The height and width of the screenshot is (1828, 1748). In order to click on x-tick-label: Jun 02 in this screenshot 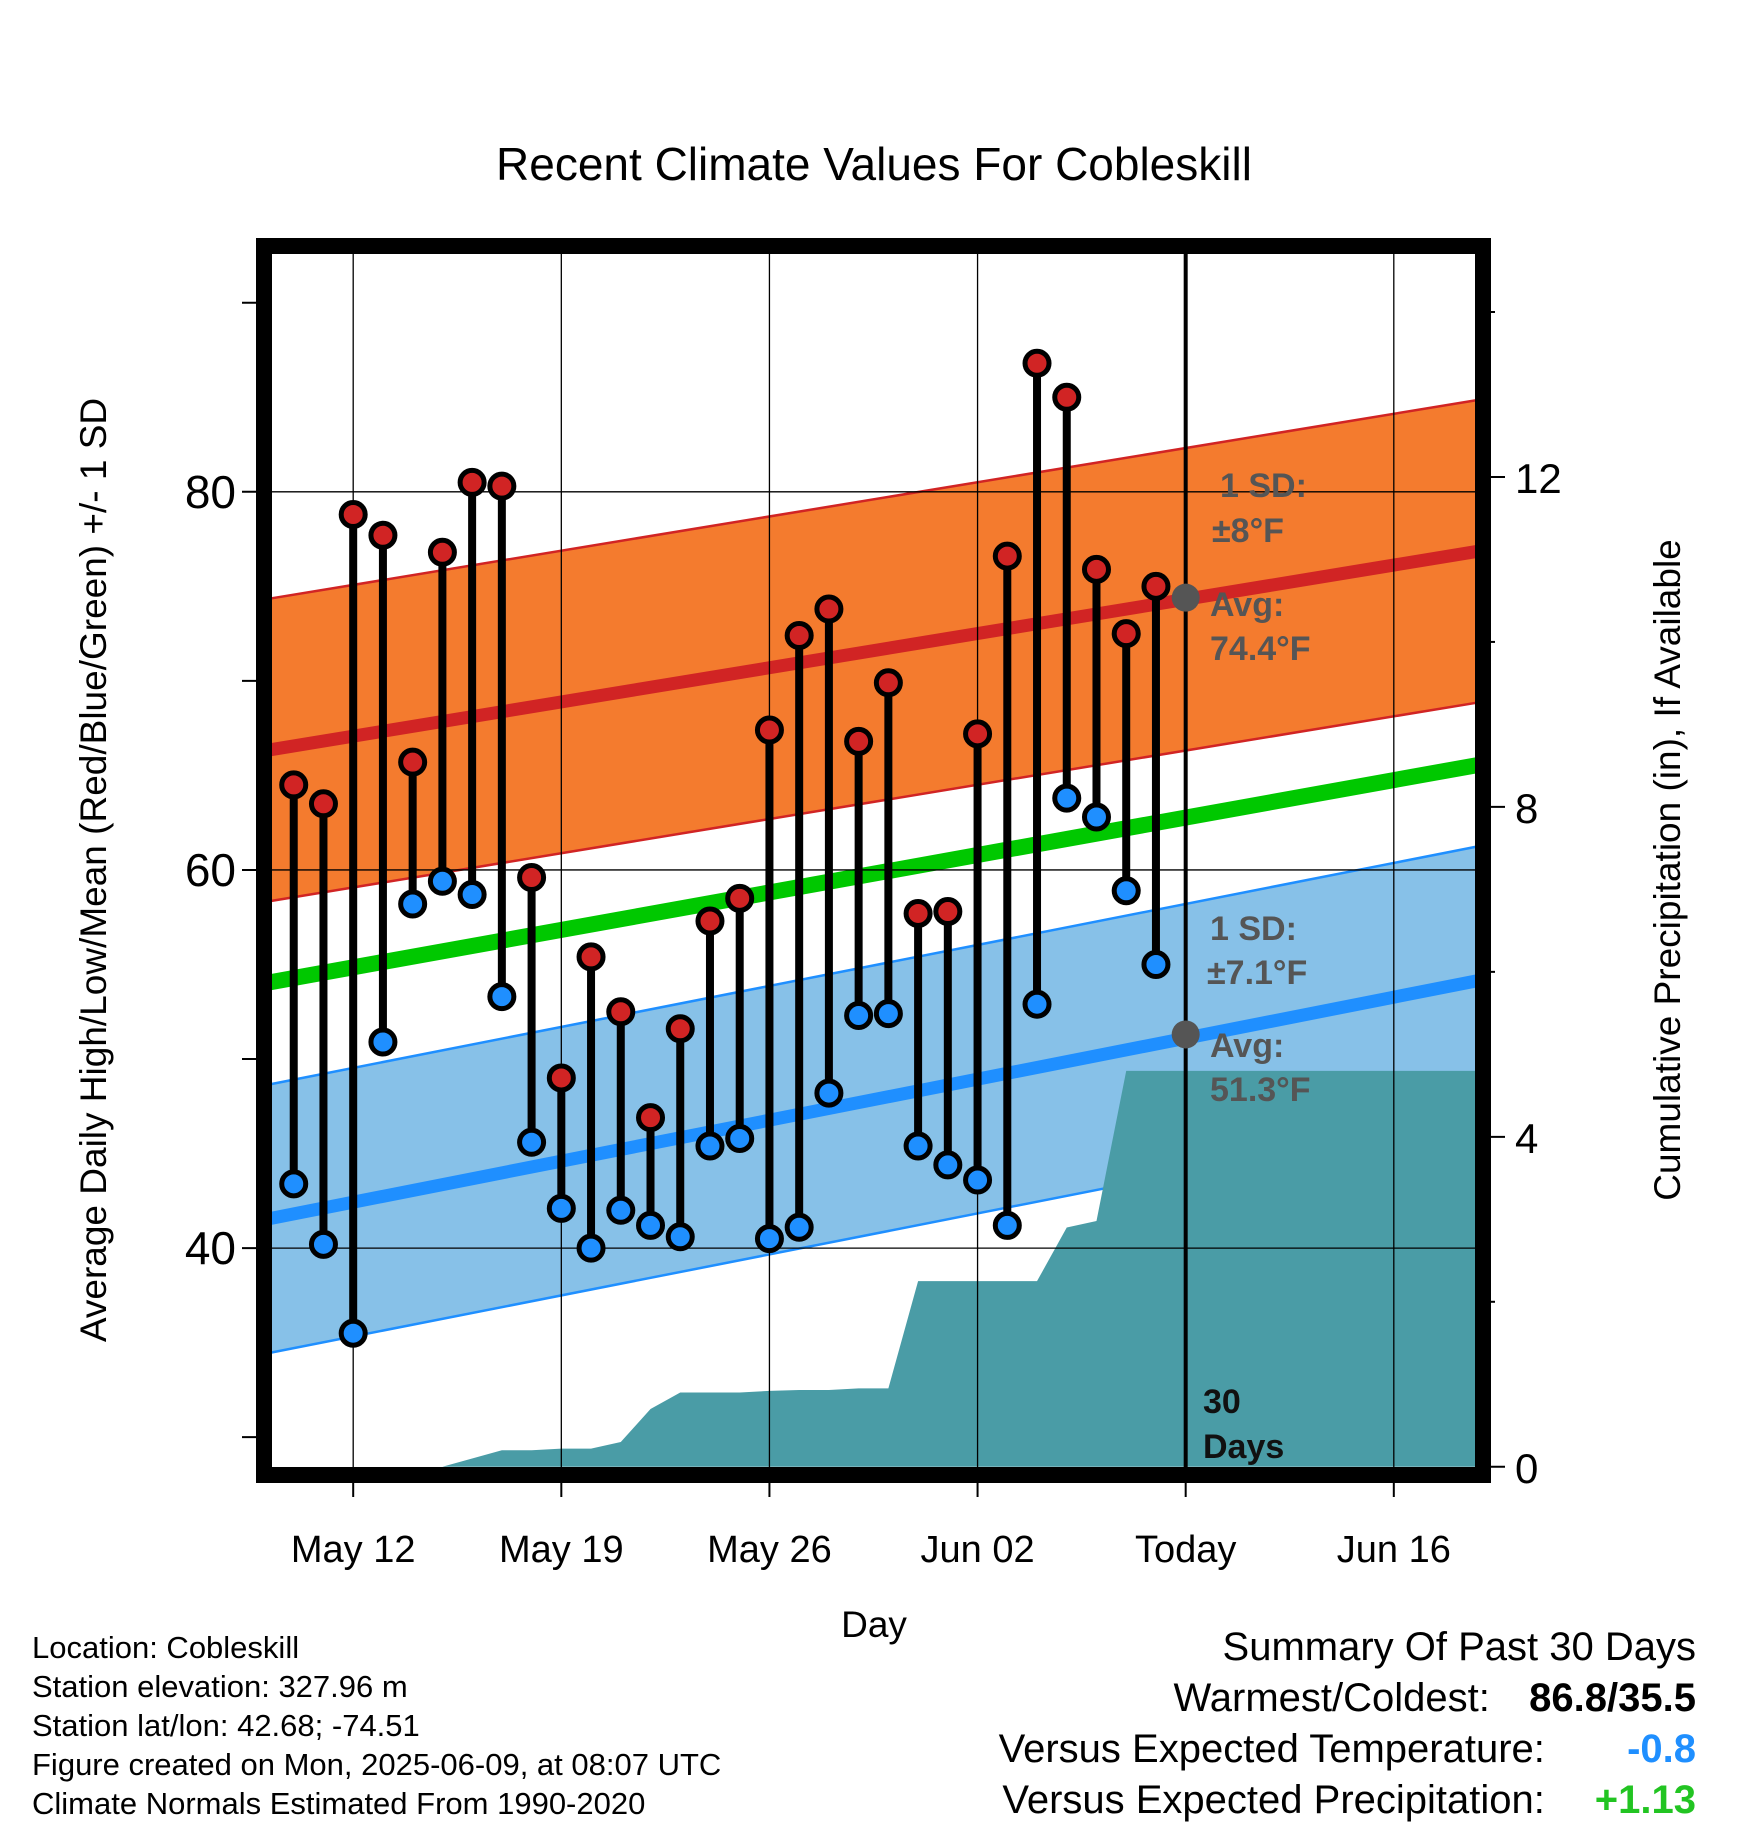, I will do `click(978, 1550)`.